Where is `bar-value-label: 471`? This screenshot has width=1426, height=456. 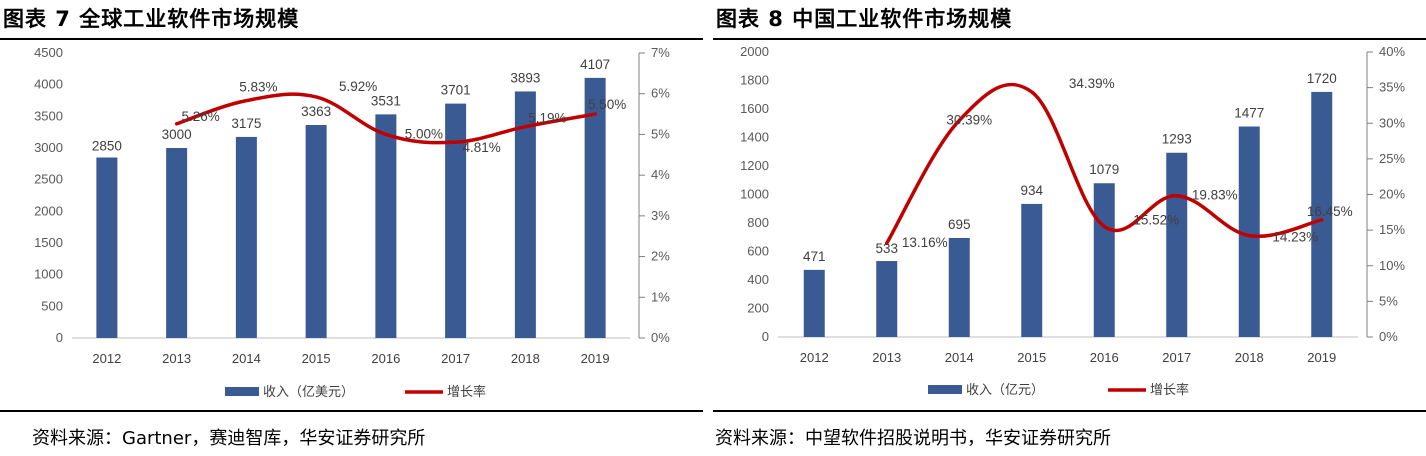
bar-value-label: 471 is located at coordinates (814, 256).